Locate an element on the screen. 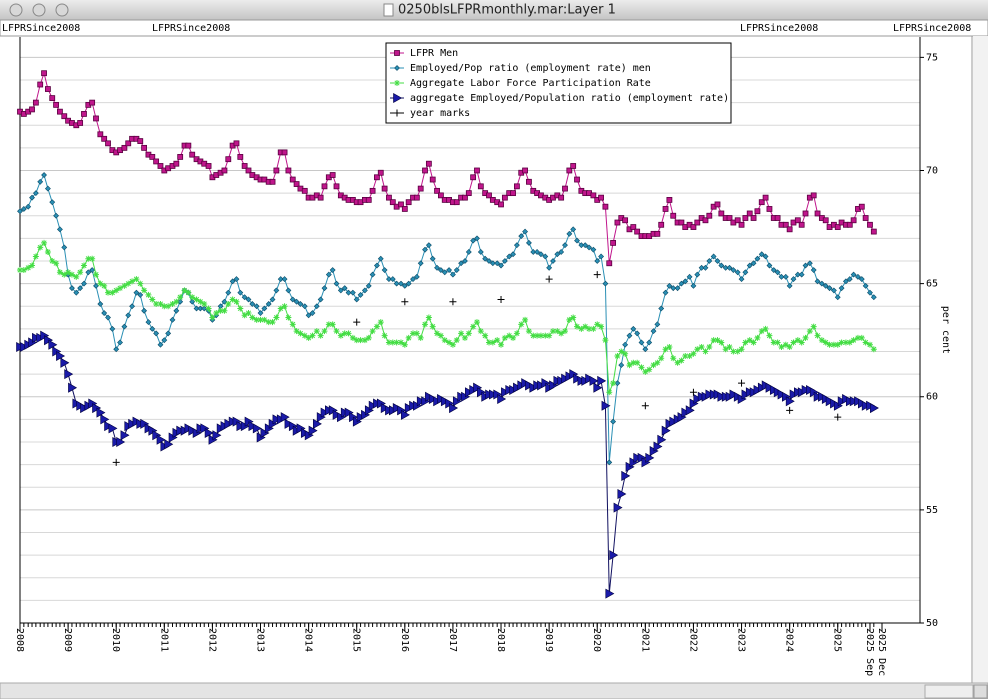 The height and width of the screenshot is (699, 988). header-label: LFPRSince2008 is located at coordinates (41, 28).